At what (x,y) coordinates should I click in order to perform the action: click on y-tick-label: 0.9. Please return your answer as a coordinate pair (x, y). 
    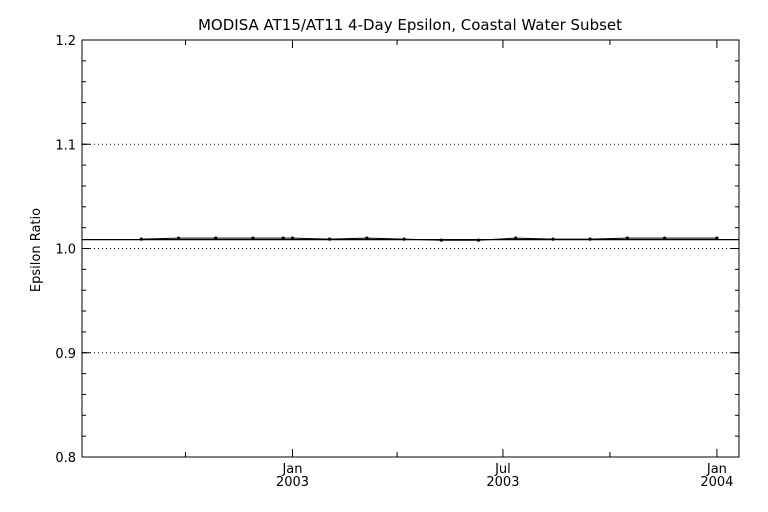
    Looking at the image, I should click on (65, 354).